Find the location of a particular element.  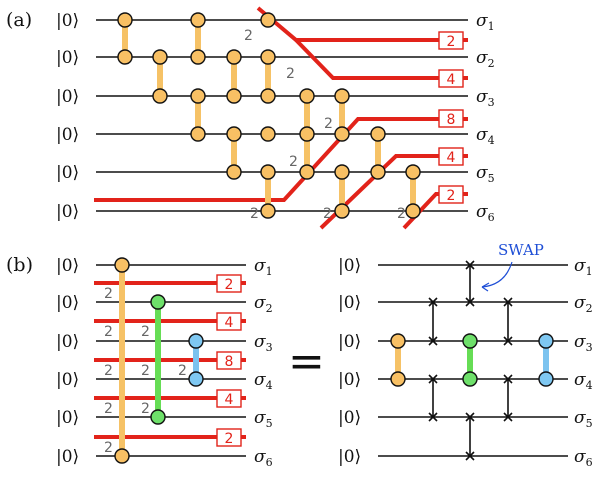

equals-sign: = is located at coordinates (306, 361).